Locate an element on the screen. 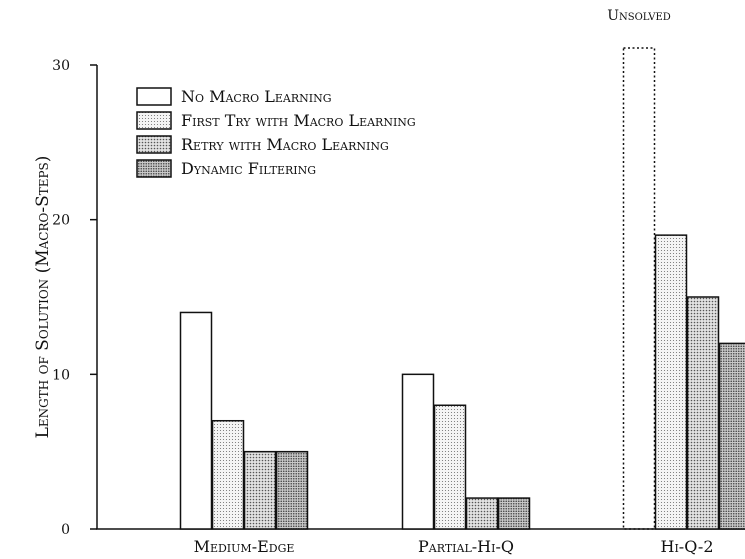 This screenshot has width=745, height=559. x-tick-labels: Medium-Edge Partial-Hi-Q Hi-Q-2 is located at coordinates (454, 546).